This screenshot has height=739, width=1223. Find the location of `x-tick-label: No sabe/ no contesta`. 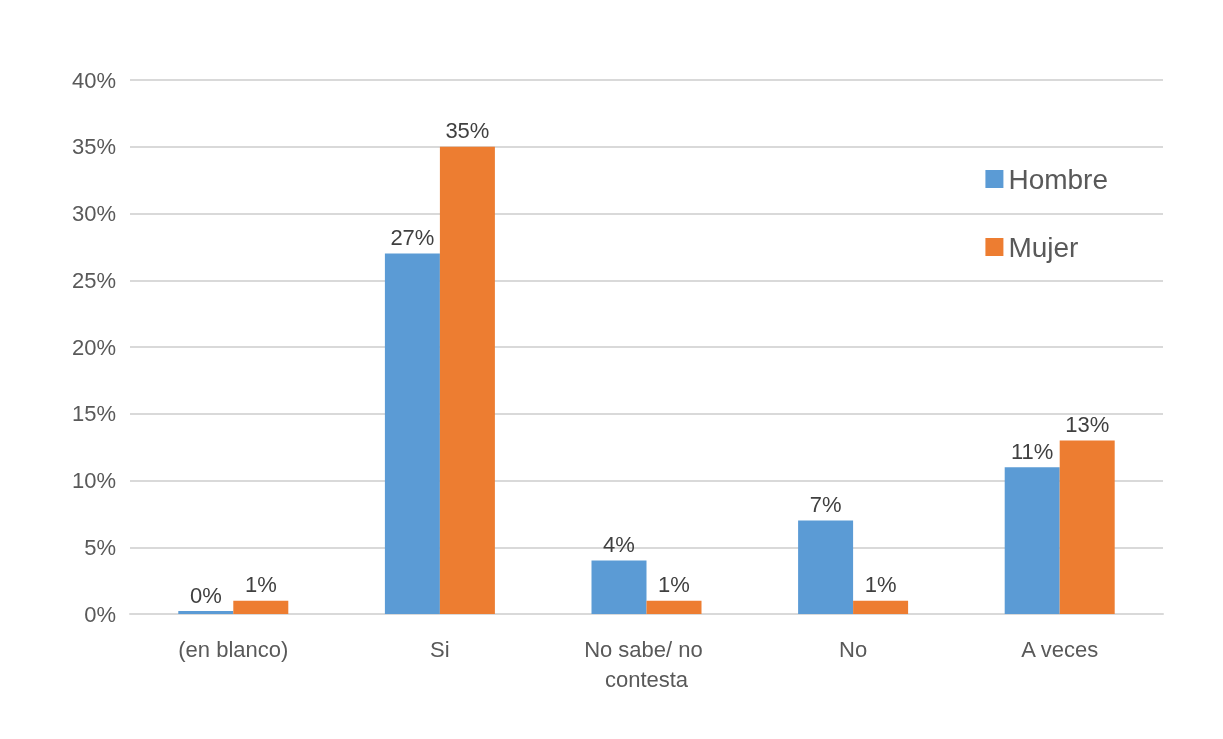

x-tick-label: No sabe/ no contesta is located at coordinates (646, 664).